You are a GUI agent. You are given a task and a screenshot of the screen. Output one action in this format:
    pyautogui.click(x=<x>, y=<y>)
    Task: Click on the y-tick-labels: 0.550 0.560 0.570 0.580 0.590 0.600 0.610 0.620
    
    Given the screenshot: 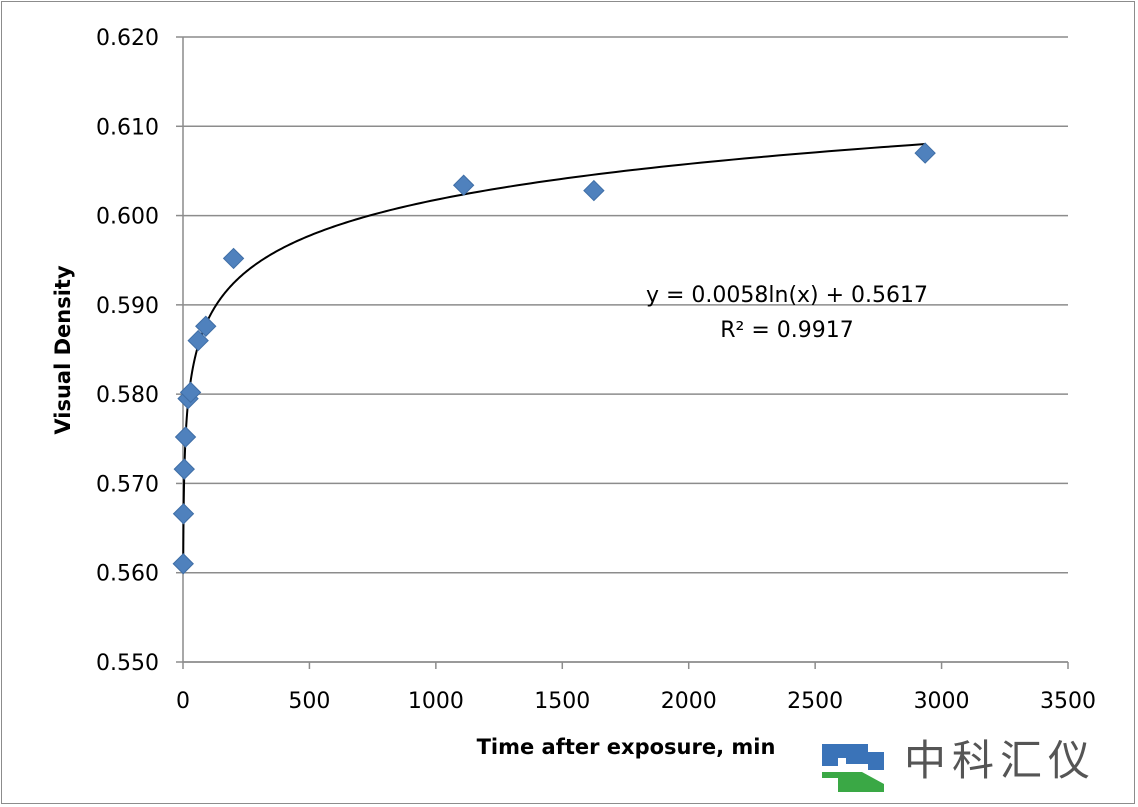 What is the action you would take?
    pyautogui.click(x=127, y=351)
    